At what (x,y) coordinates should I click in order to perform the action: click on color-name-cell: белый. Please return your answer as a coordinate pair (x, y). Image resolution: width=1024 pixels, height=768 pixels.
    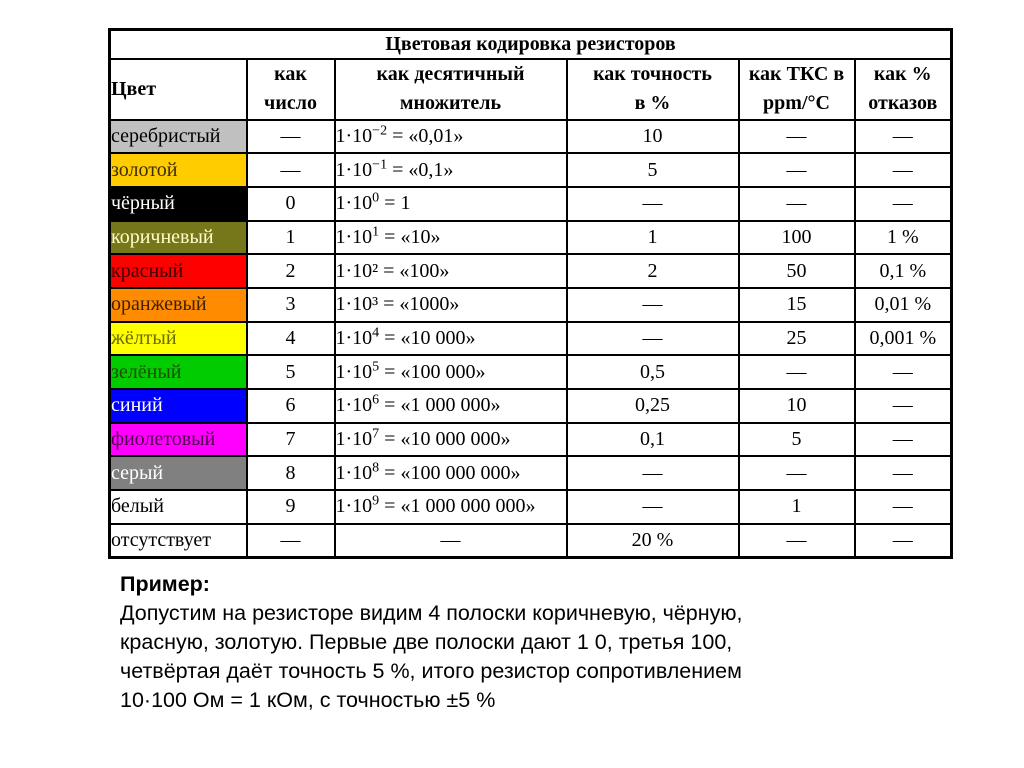
    Looking at the image, I should click on (178, 507).